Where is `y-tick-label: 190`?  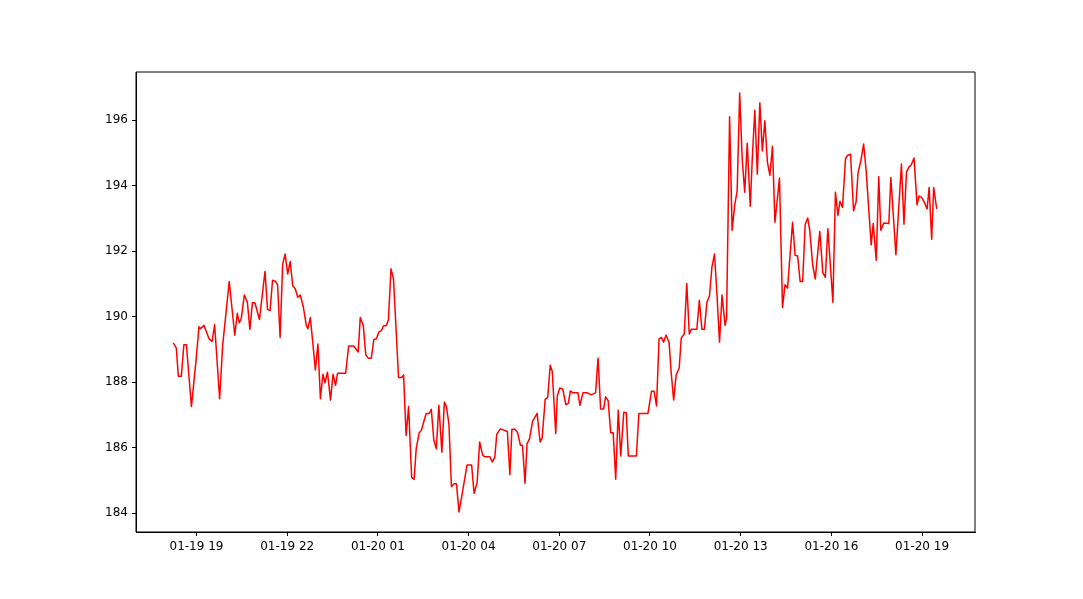 y-tick-label: 190 is located at coordinates (116, 315).